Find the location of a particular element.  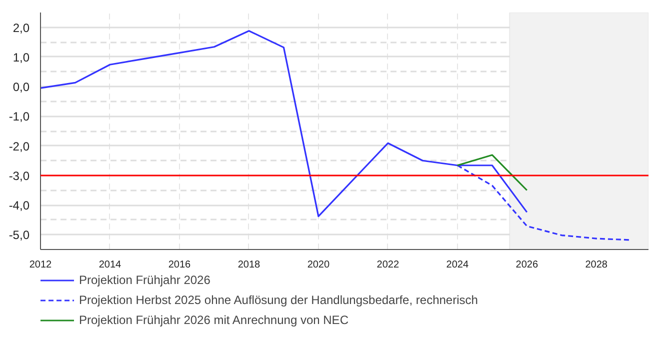

legend-label: Projektion Herbst 2025 ohne Auflösung der Handlungsbedarfe, rechnerisch is located at coordinates (278, 300).